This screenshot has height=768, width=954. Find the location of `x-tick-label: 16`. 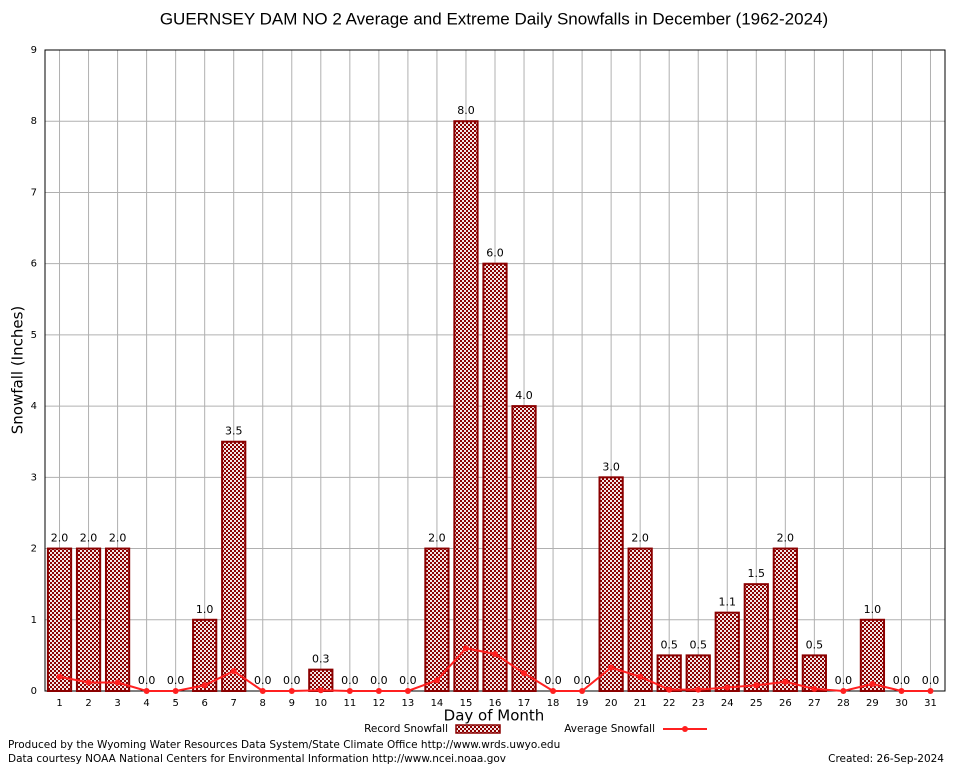

x-tick-label: 16 is located at coordinates (495, 703).